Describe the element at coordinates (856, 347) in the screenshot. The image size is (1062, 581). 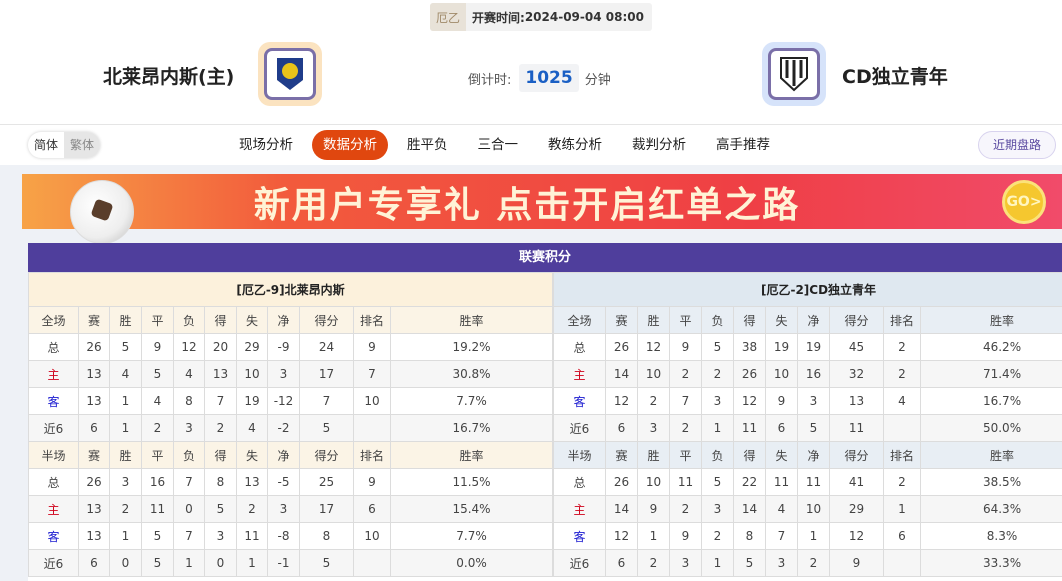
I see `stat-cell: 45` at that location.